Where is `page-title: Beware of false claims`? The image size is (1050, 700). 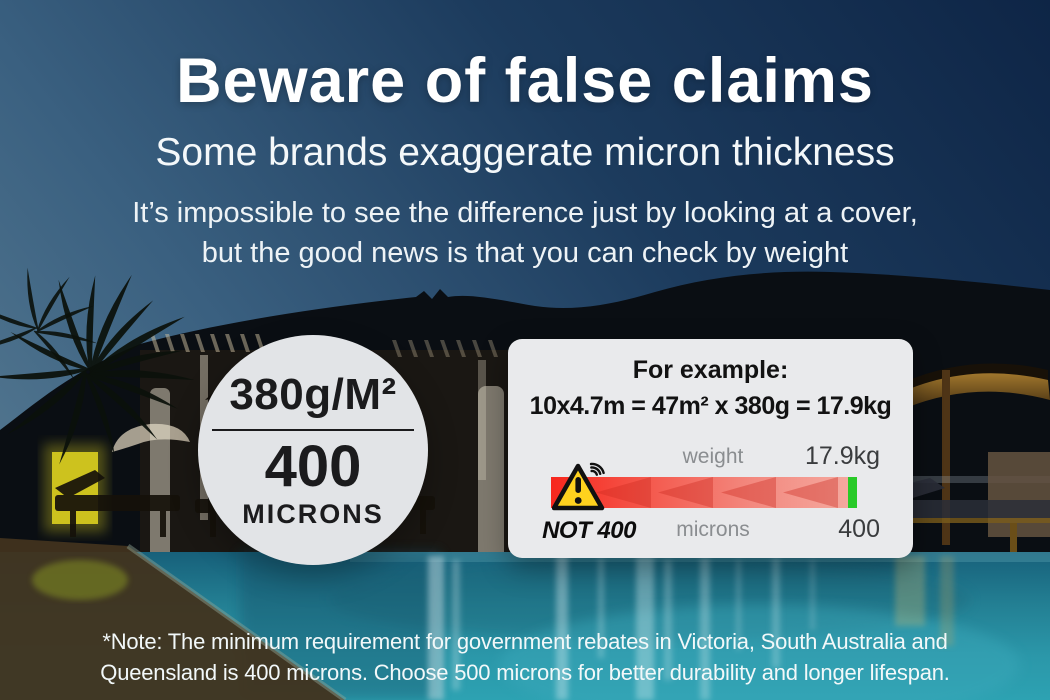 page-title: Beware of false claims is located at coordinates (525, 81).